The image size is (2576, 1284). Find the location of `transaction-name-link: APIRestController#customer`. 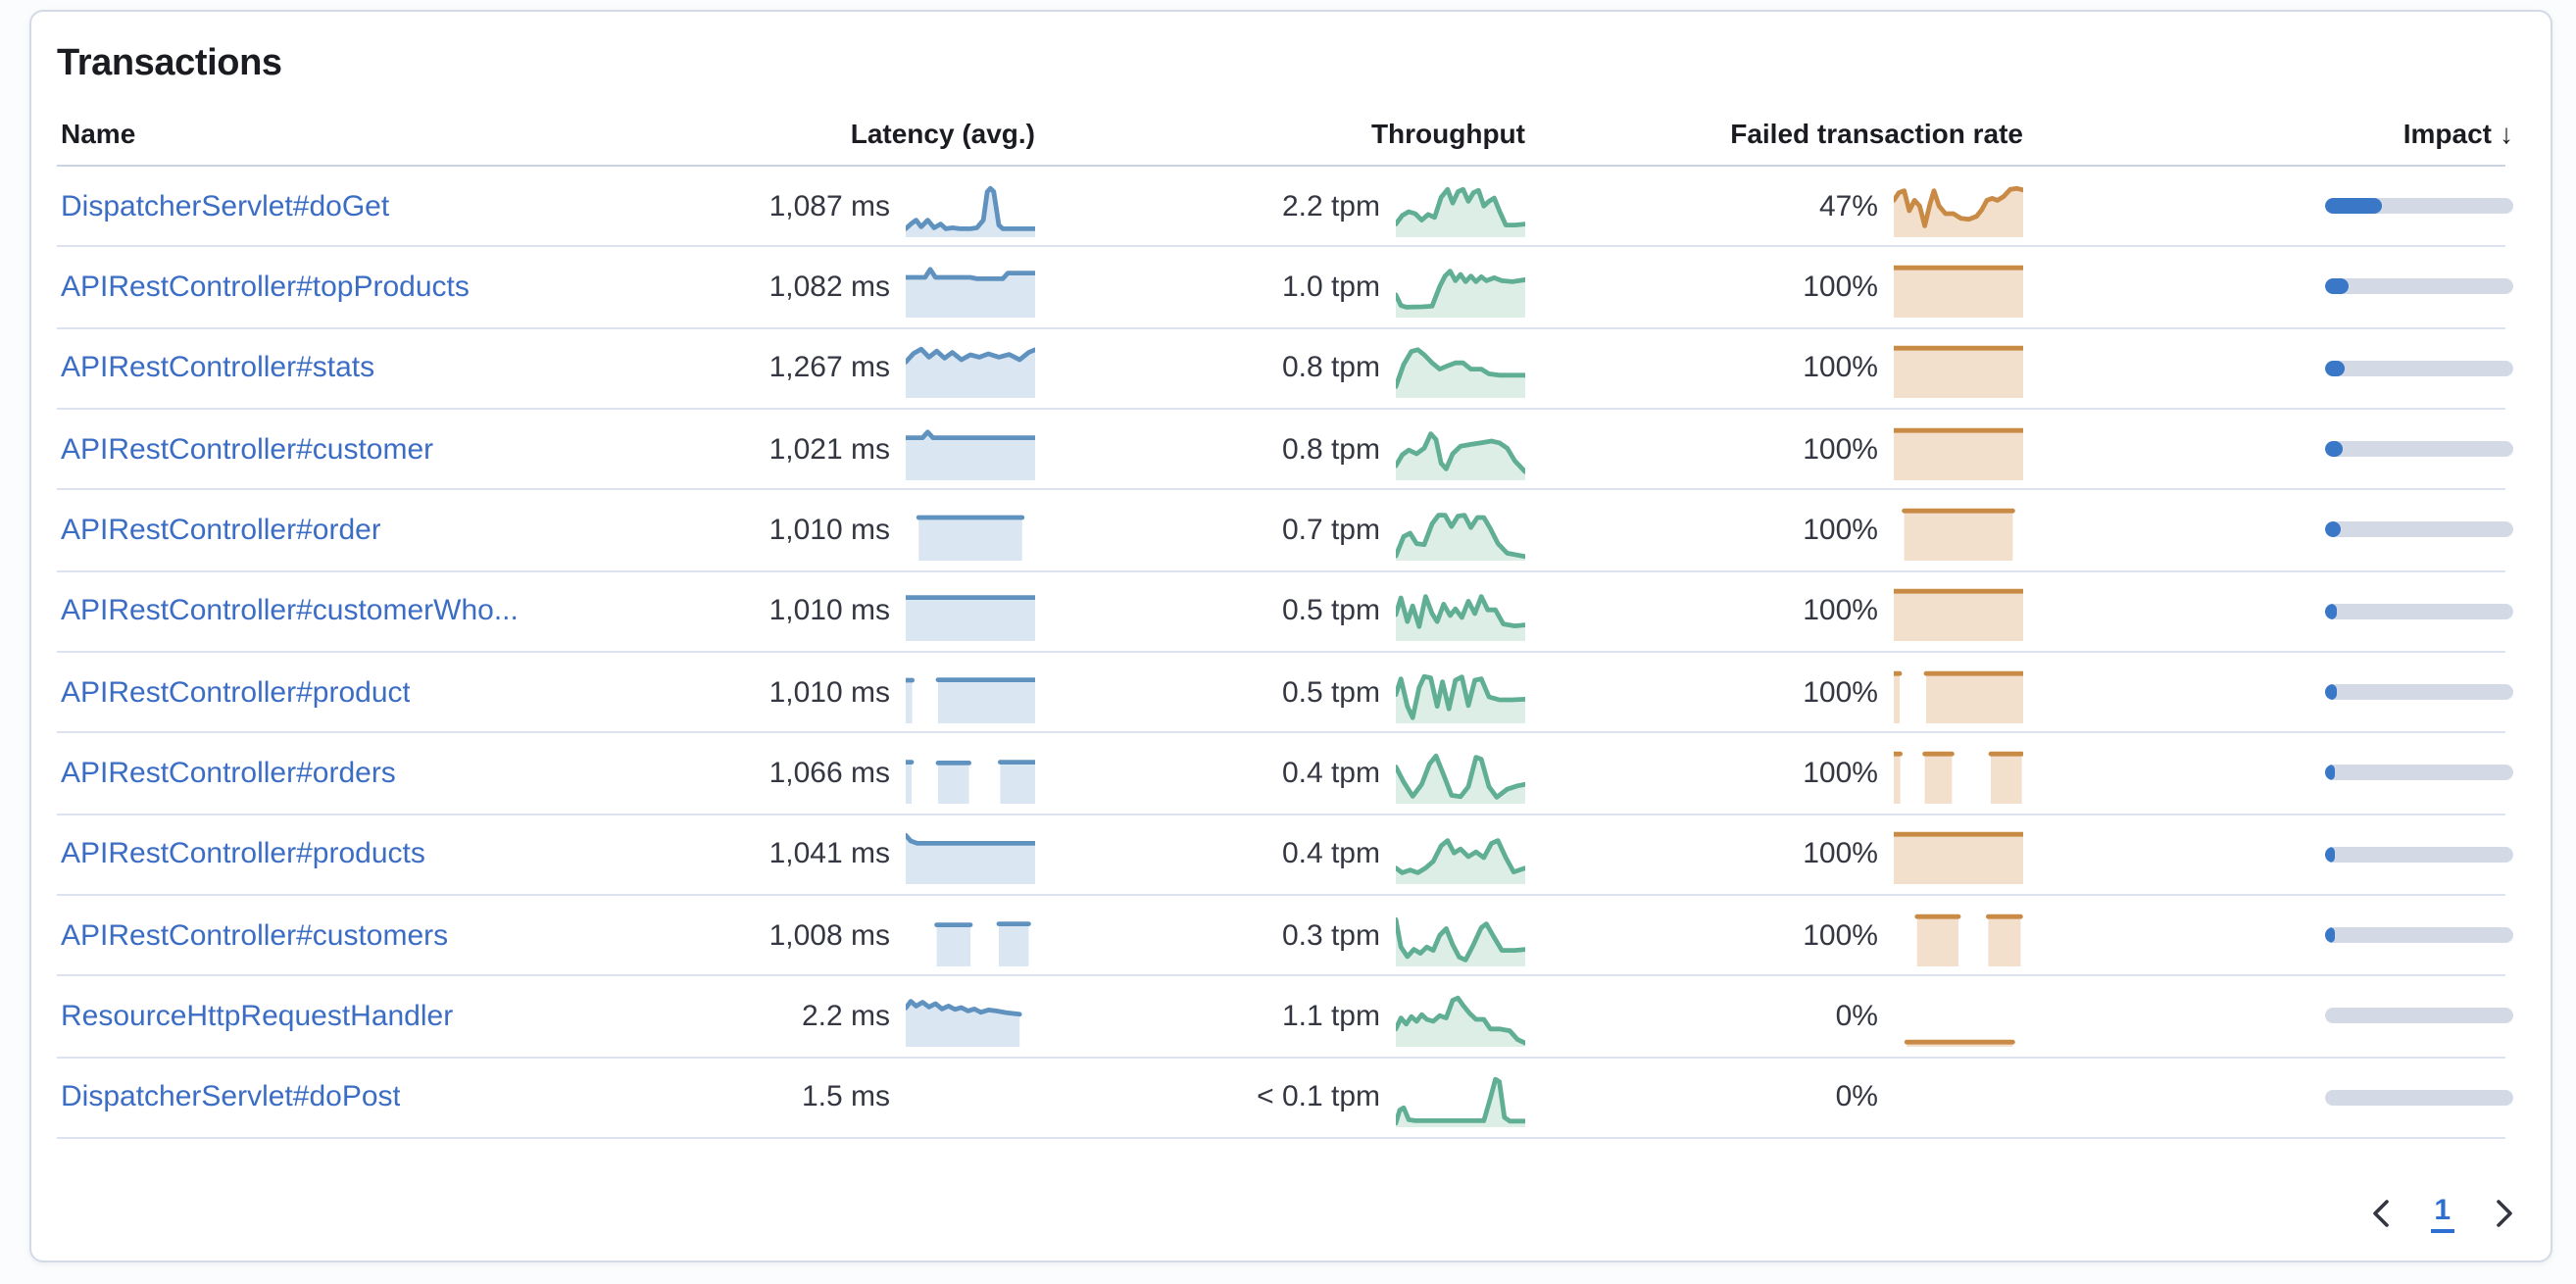

transaction-name-link: APIRestController#customer is located at coordinates (247, 449).